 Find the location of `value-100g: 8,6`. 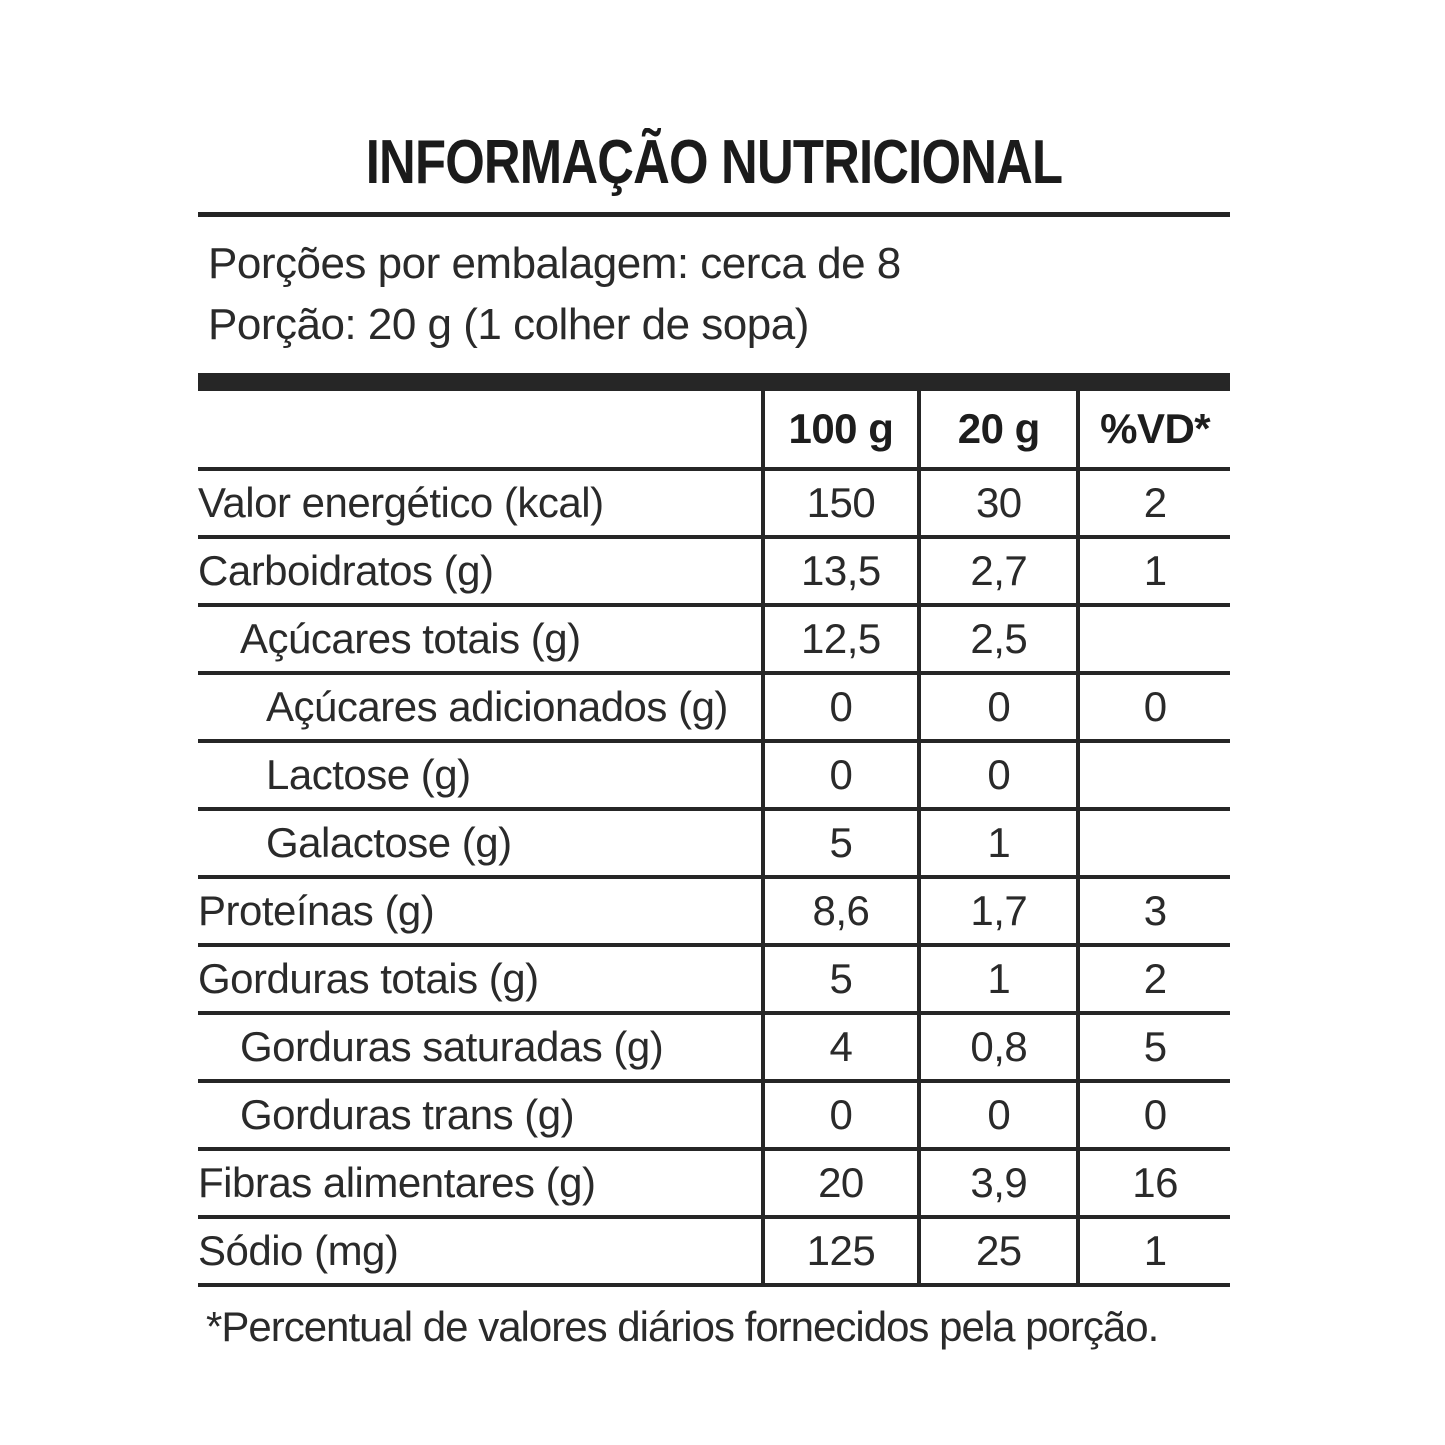

value-100g: 8,6 is located at coordinates (840, 912).